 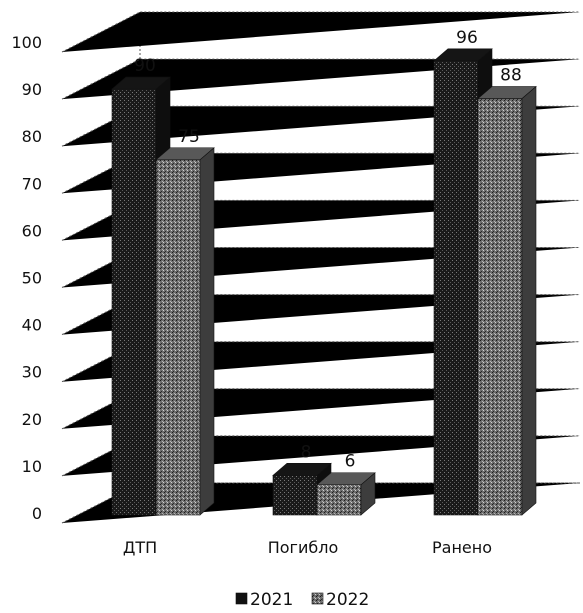 What do you see at coordinates (32, 466) in the screenshot?
I see `y-tick-label: 10` at bounding box center [32, 466].